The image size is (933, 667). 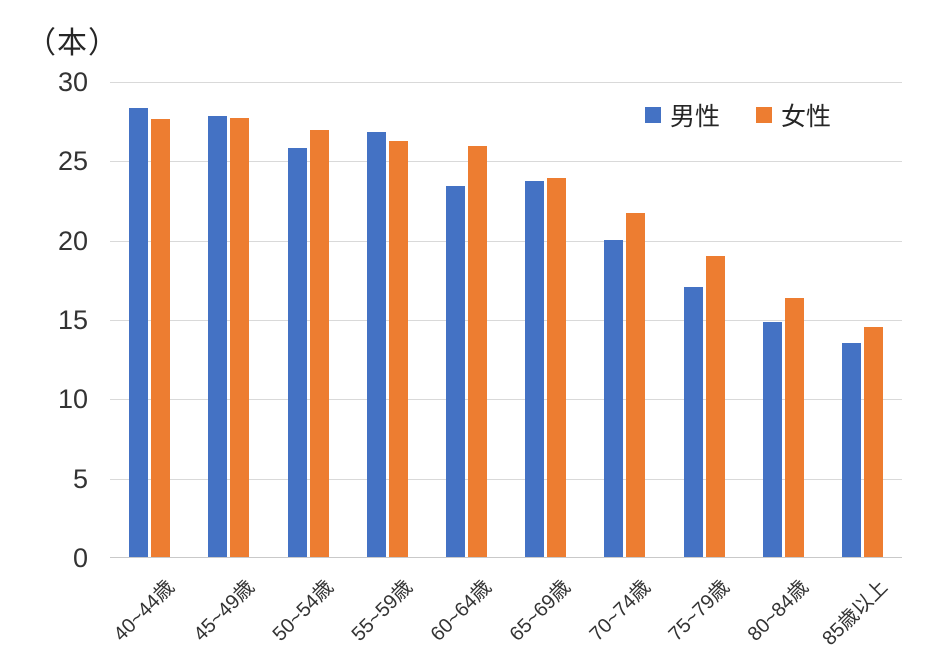 I want to click on y-tick-label-0: 0, so click(x=80, y=558).